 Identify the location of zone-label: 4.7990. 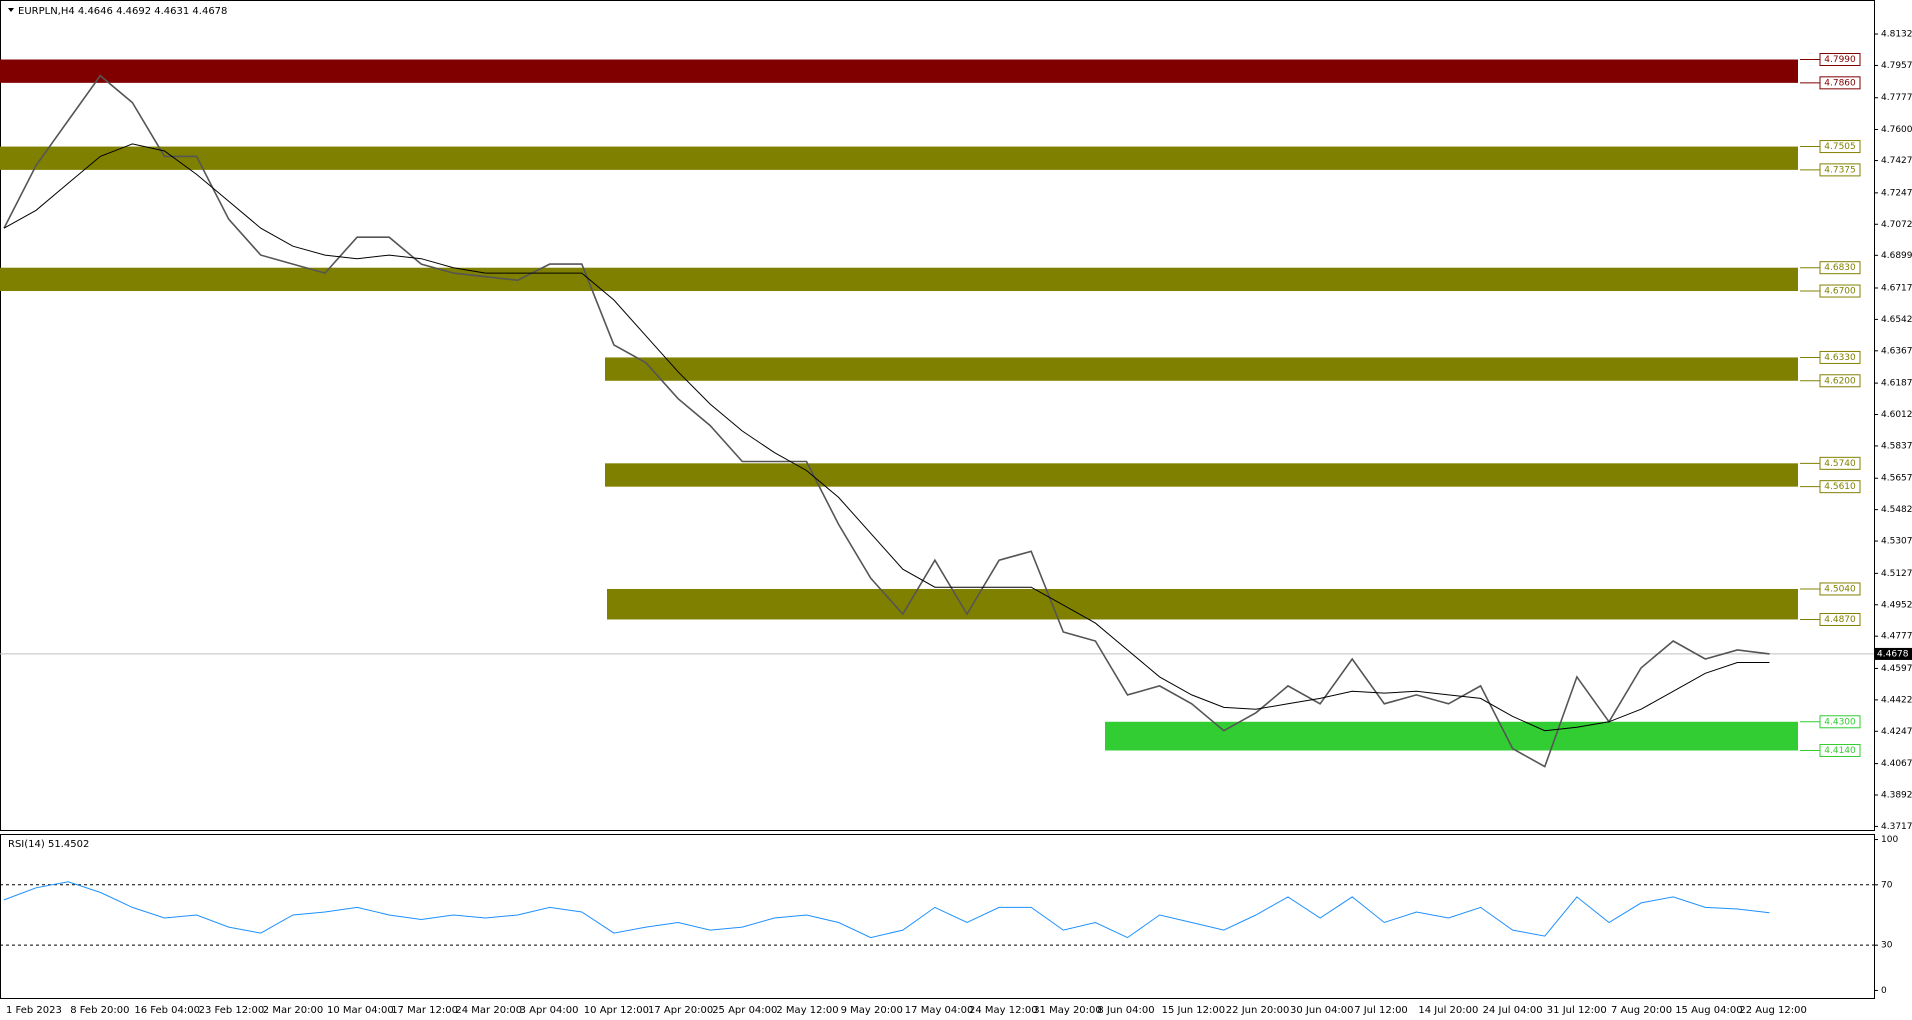
(1840, 60).